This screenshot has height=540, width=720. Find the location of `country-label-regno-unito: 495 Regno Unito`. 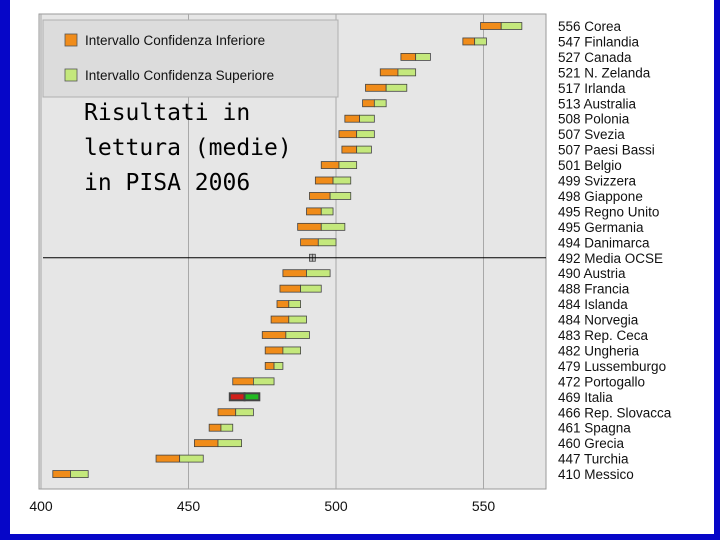

country-label-regno-unito: 495 Regno Unito is located at coordinates (608, 211).